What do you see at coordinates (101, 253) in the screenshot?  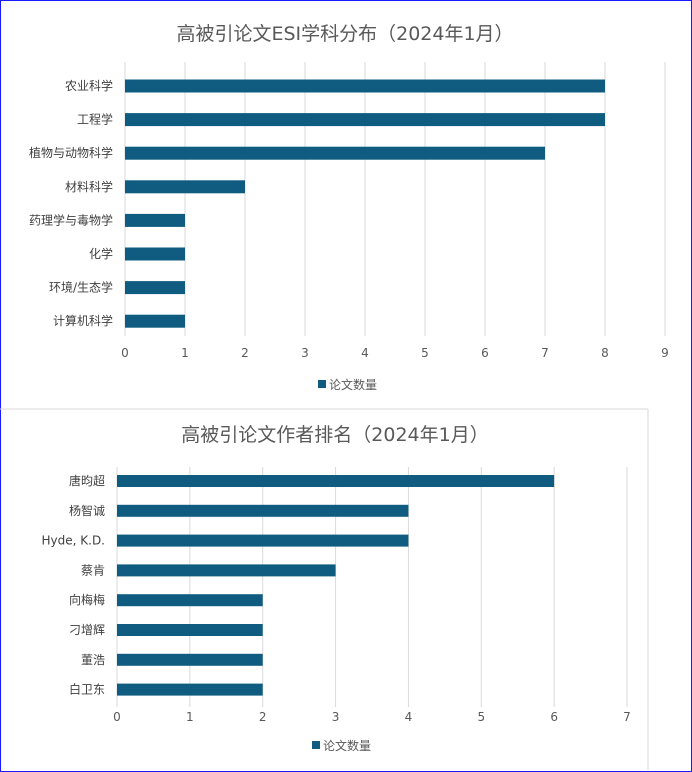 I see `category-label: 化学` at bounding box center [101, 253].